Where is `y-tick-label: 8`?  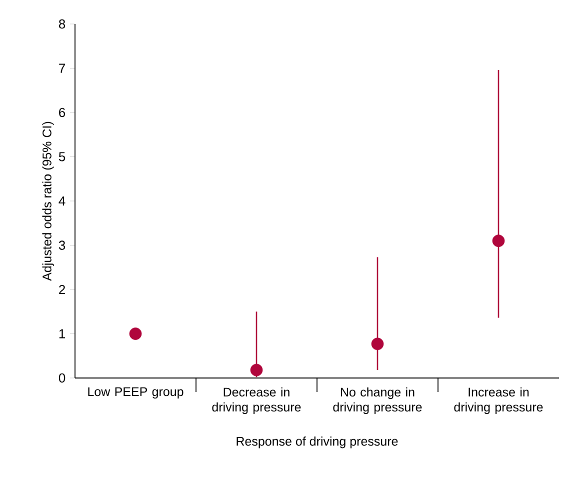
y-tick-label: 8 is located at coordinates (62, 24).